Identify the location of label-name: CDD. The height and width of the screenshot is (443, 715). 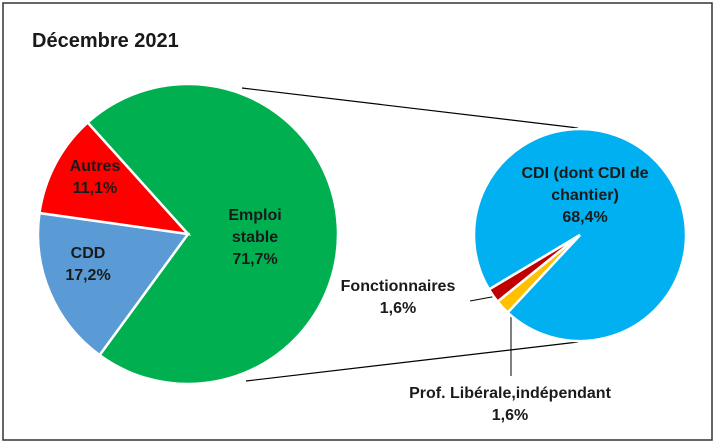
(88, 253).